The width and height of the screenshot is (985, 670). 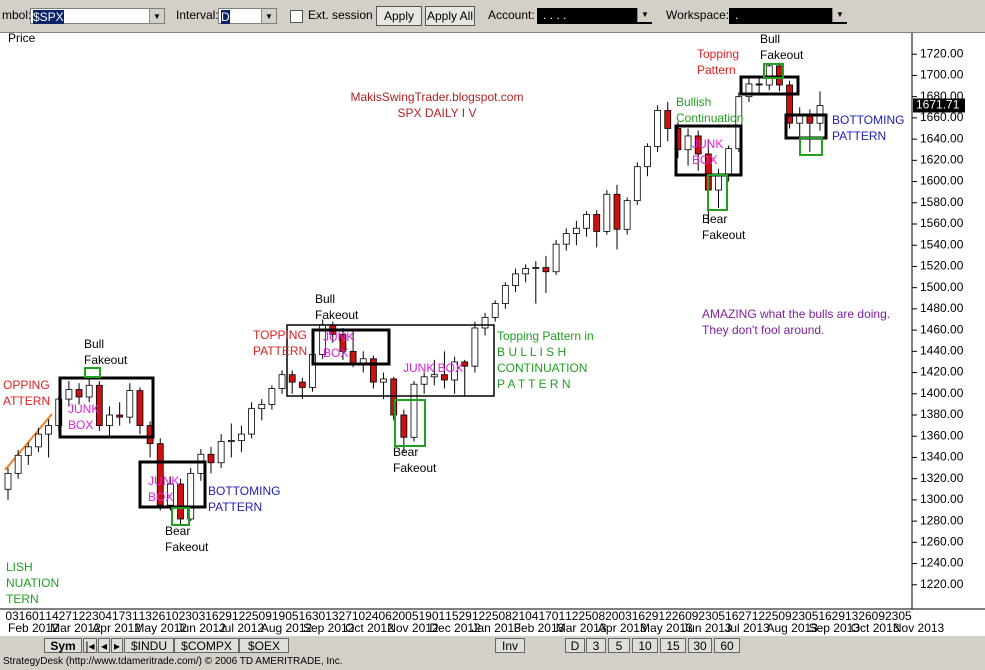 What do you see at coordinates (942, 287) in the screenshot?
I see `y-tick-label: 1500.00` at bounding box center [942, 287].